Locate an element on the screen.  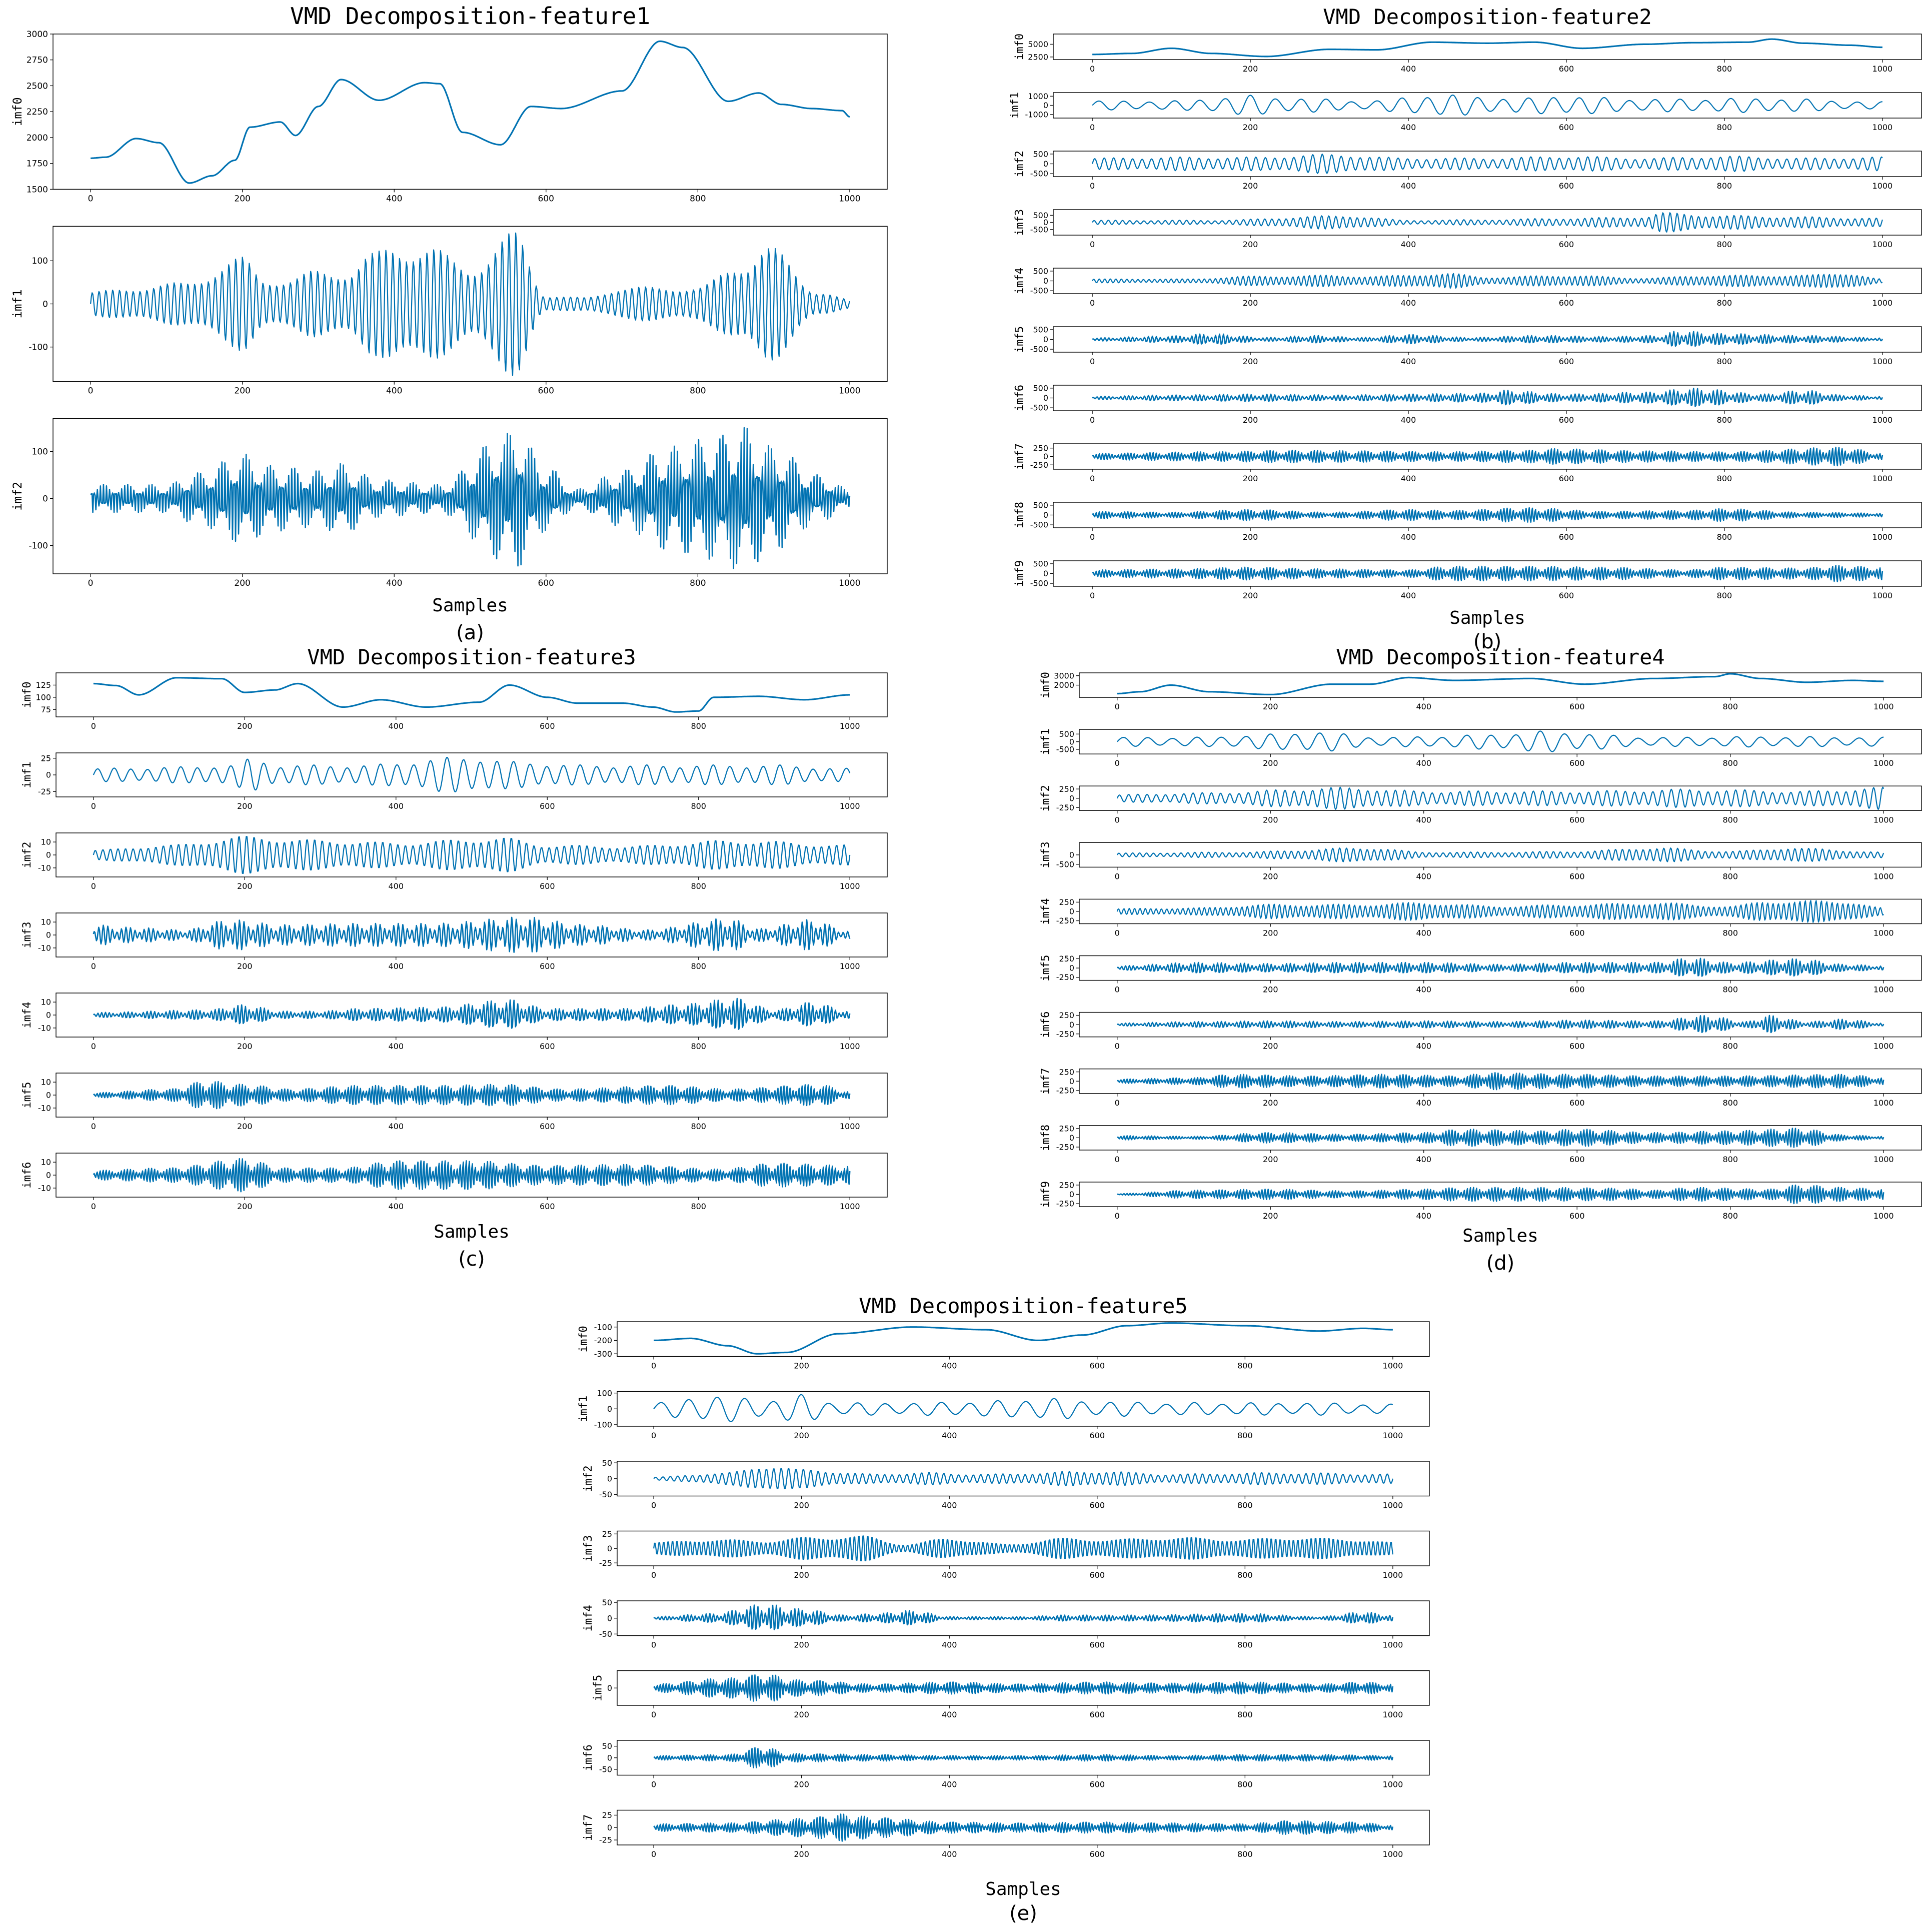
y-tick-label: -10 is located at coordinates (44, 1188).